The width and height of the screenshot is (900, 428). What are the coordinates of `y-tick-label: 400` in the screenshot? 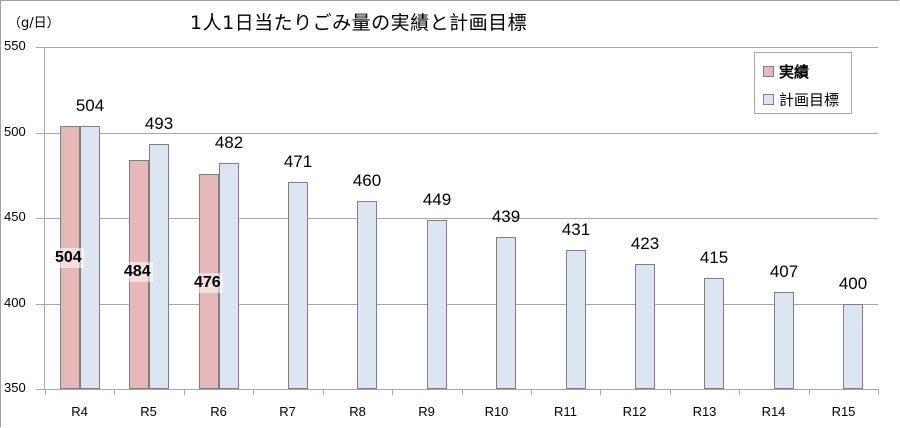 It's located at (15, 302).